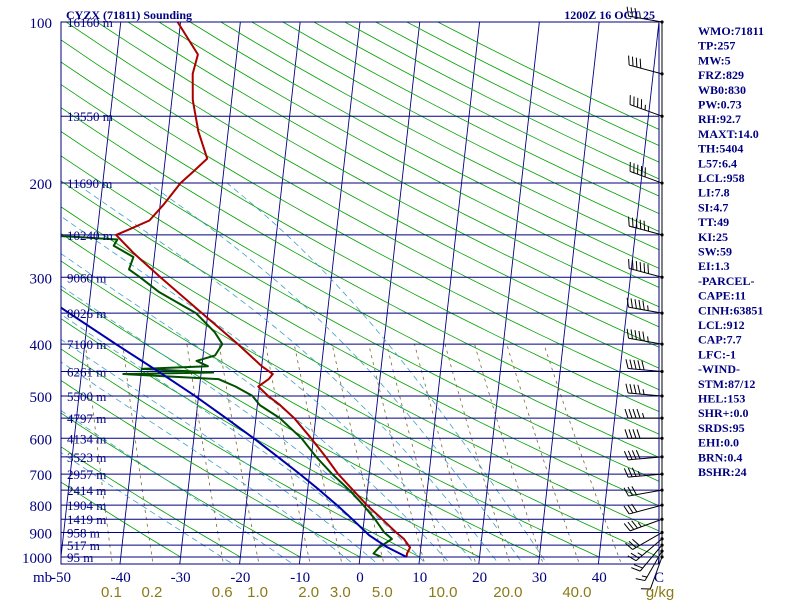  What do you see at coordinates (717, 163) in the screenshot?
I see `stability-index: L57:6.4` at bounding box center [717, 163].